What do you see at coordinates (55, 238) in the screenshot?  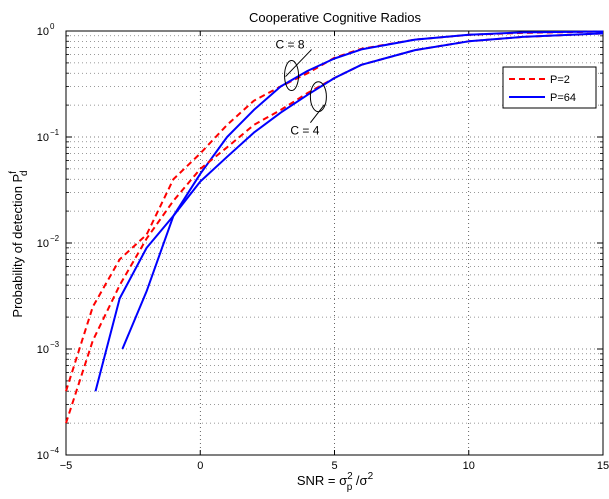 I see `y-tick-label-exponent: −2` at bounding box center [55, 238].